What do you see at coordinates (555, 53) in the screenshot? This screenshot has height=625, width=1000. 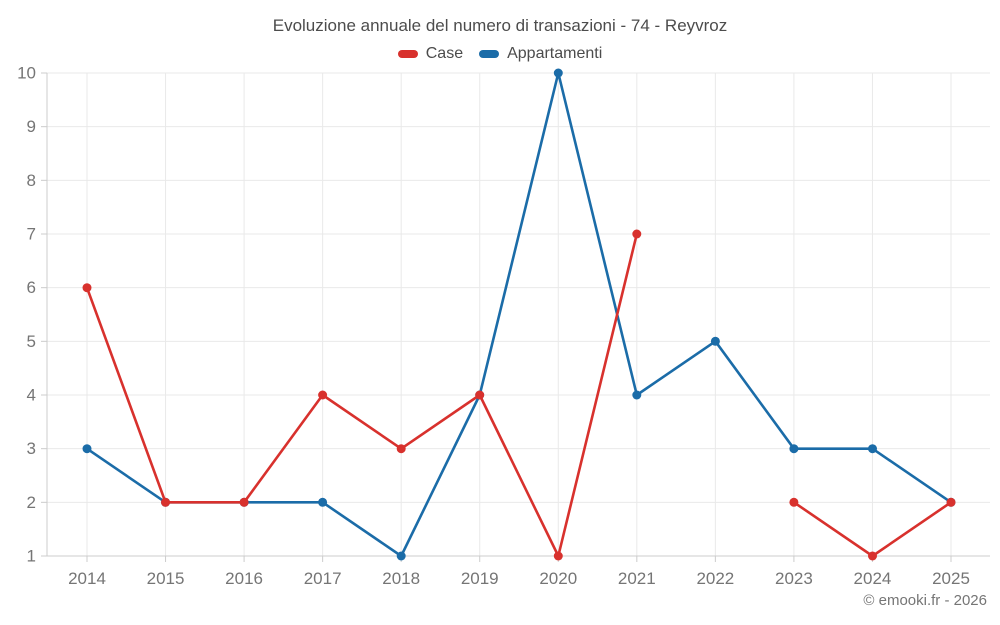 I see `legend-label: Appartamenti` at bounding box center [555, 53].